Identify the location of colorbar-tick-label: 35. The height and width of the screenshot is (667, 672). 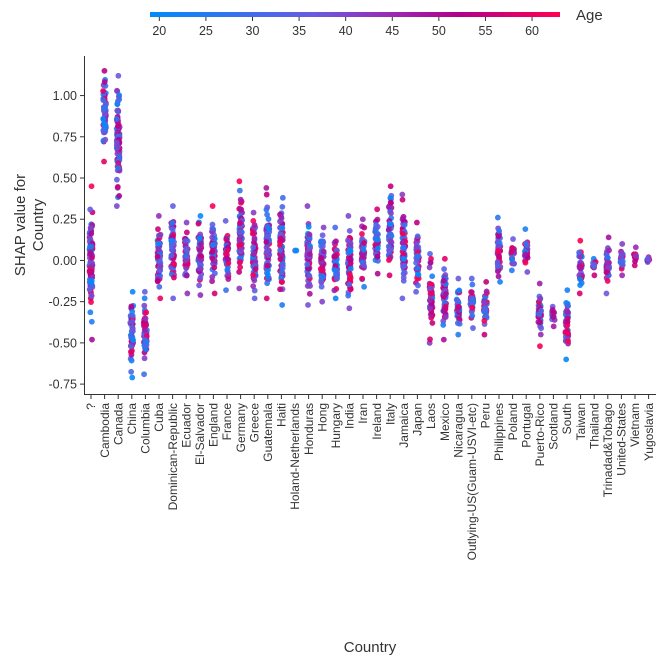
(299, 31).